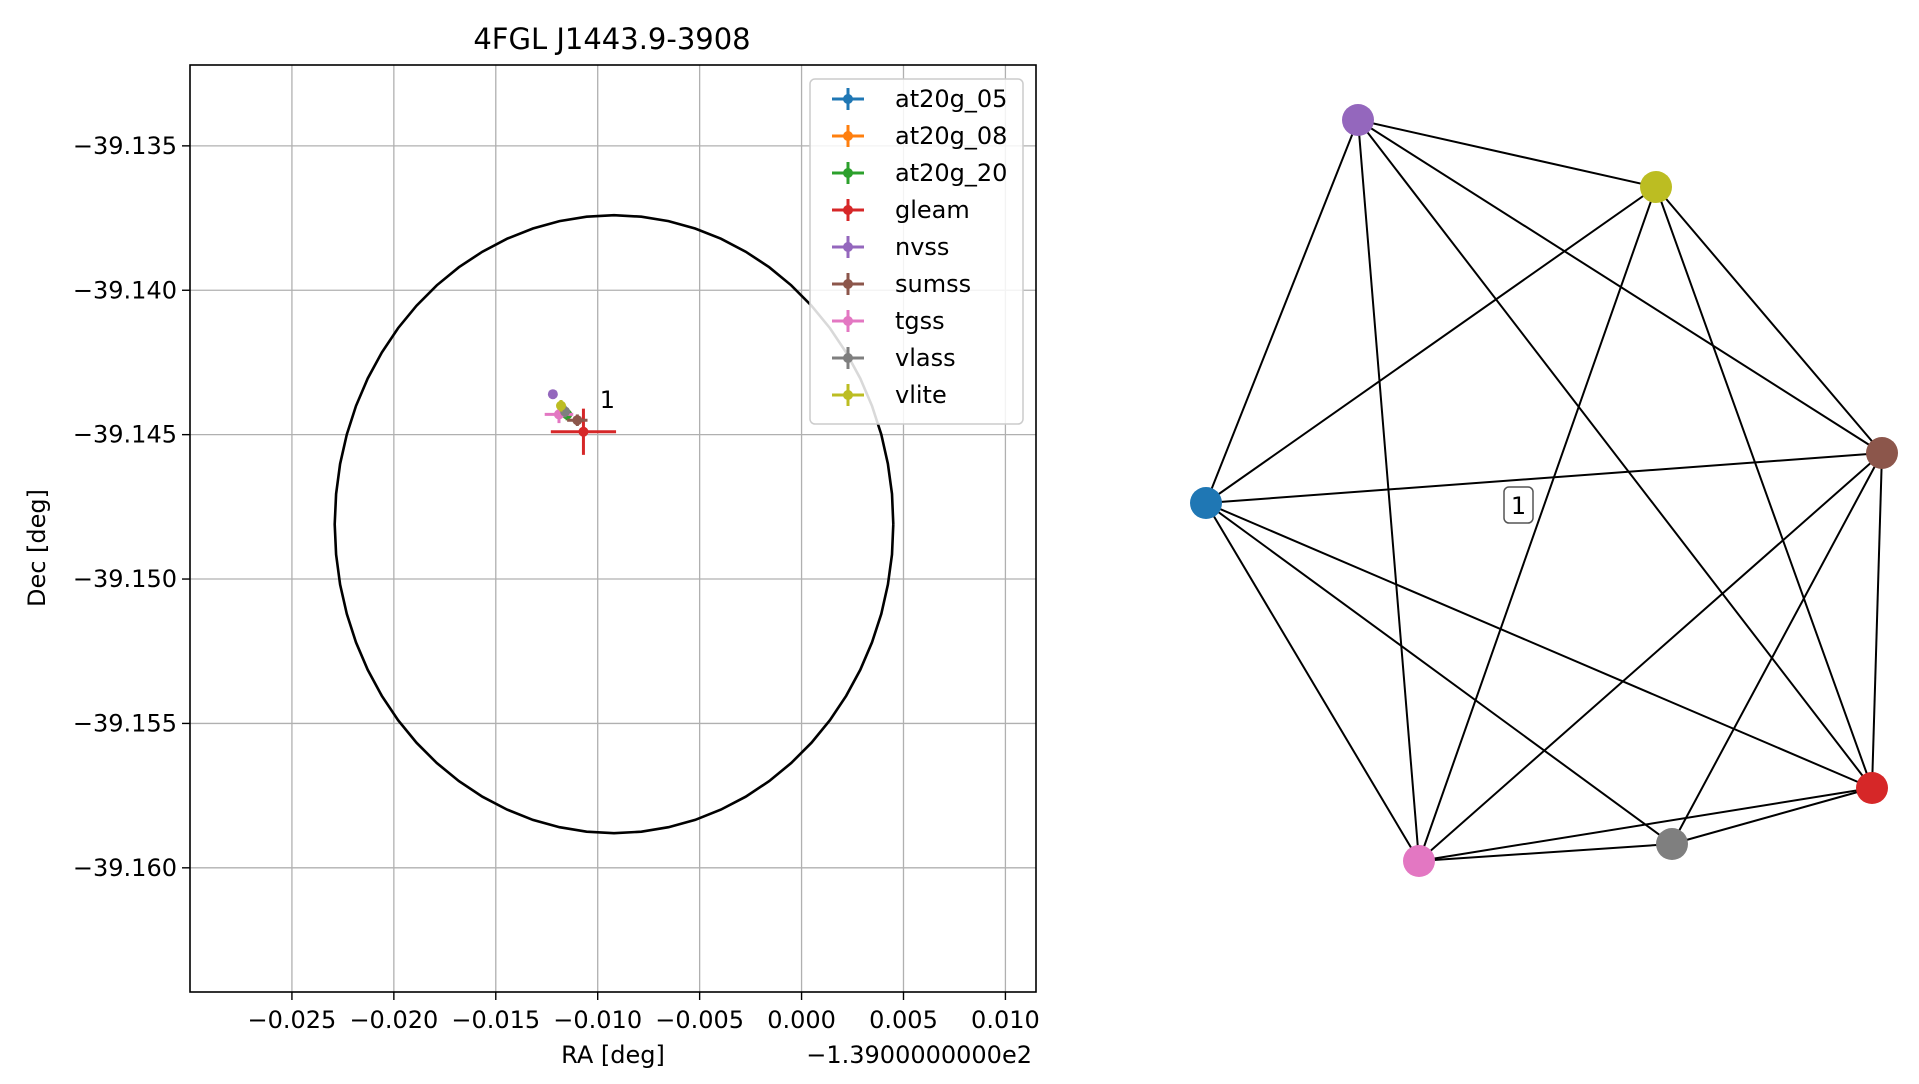 Image resolution: width=1919 pixels, height=1084 pixels. Describe the element at coordinates (1282, 311) in the screenshot. I see `edge-purple-blue` at that location.